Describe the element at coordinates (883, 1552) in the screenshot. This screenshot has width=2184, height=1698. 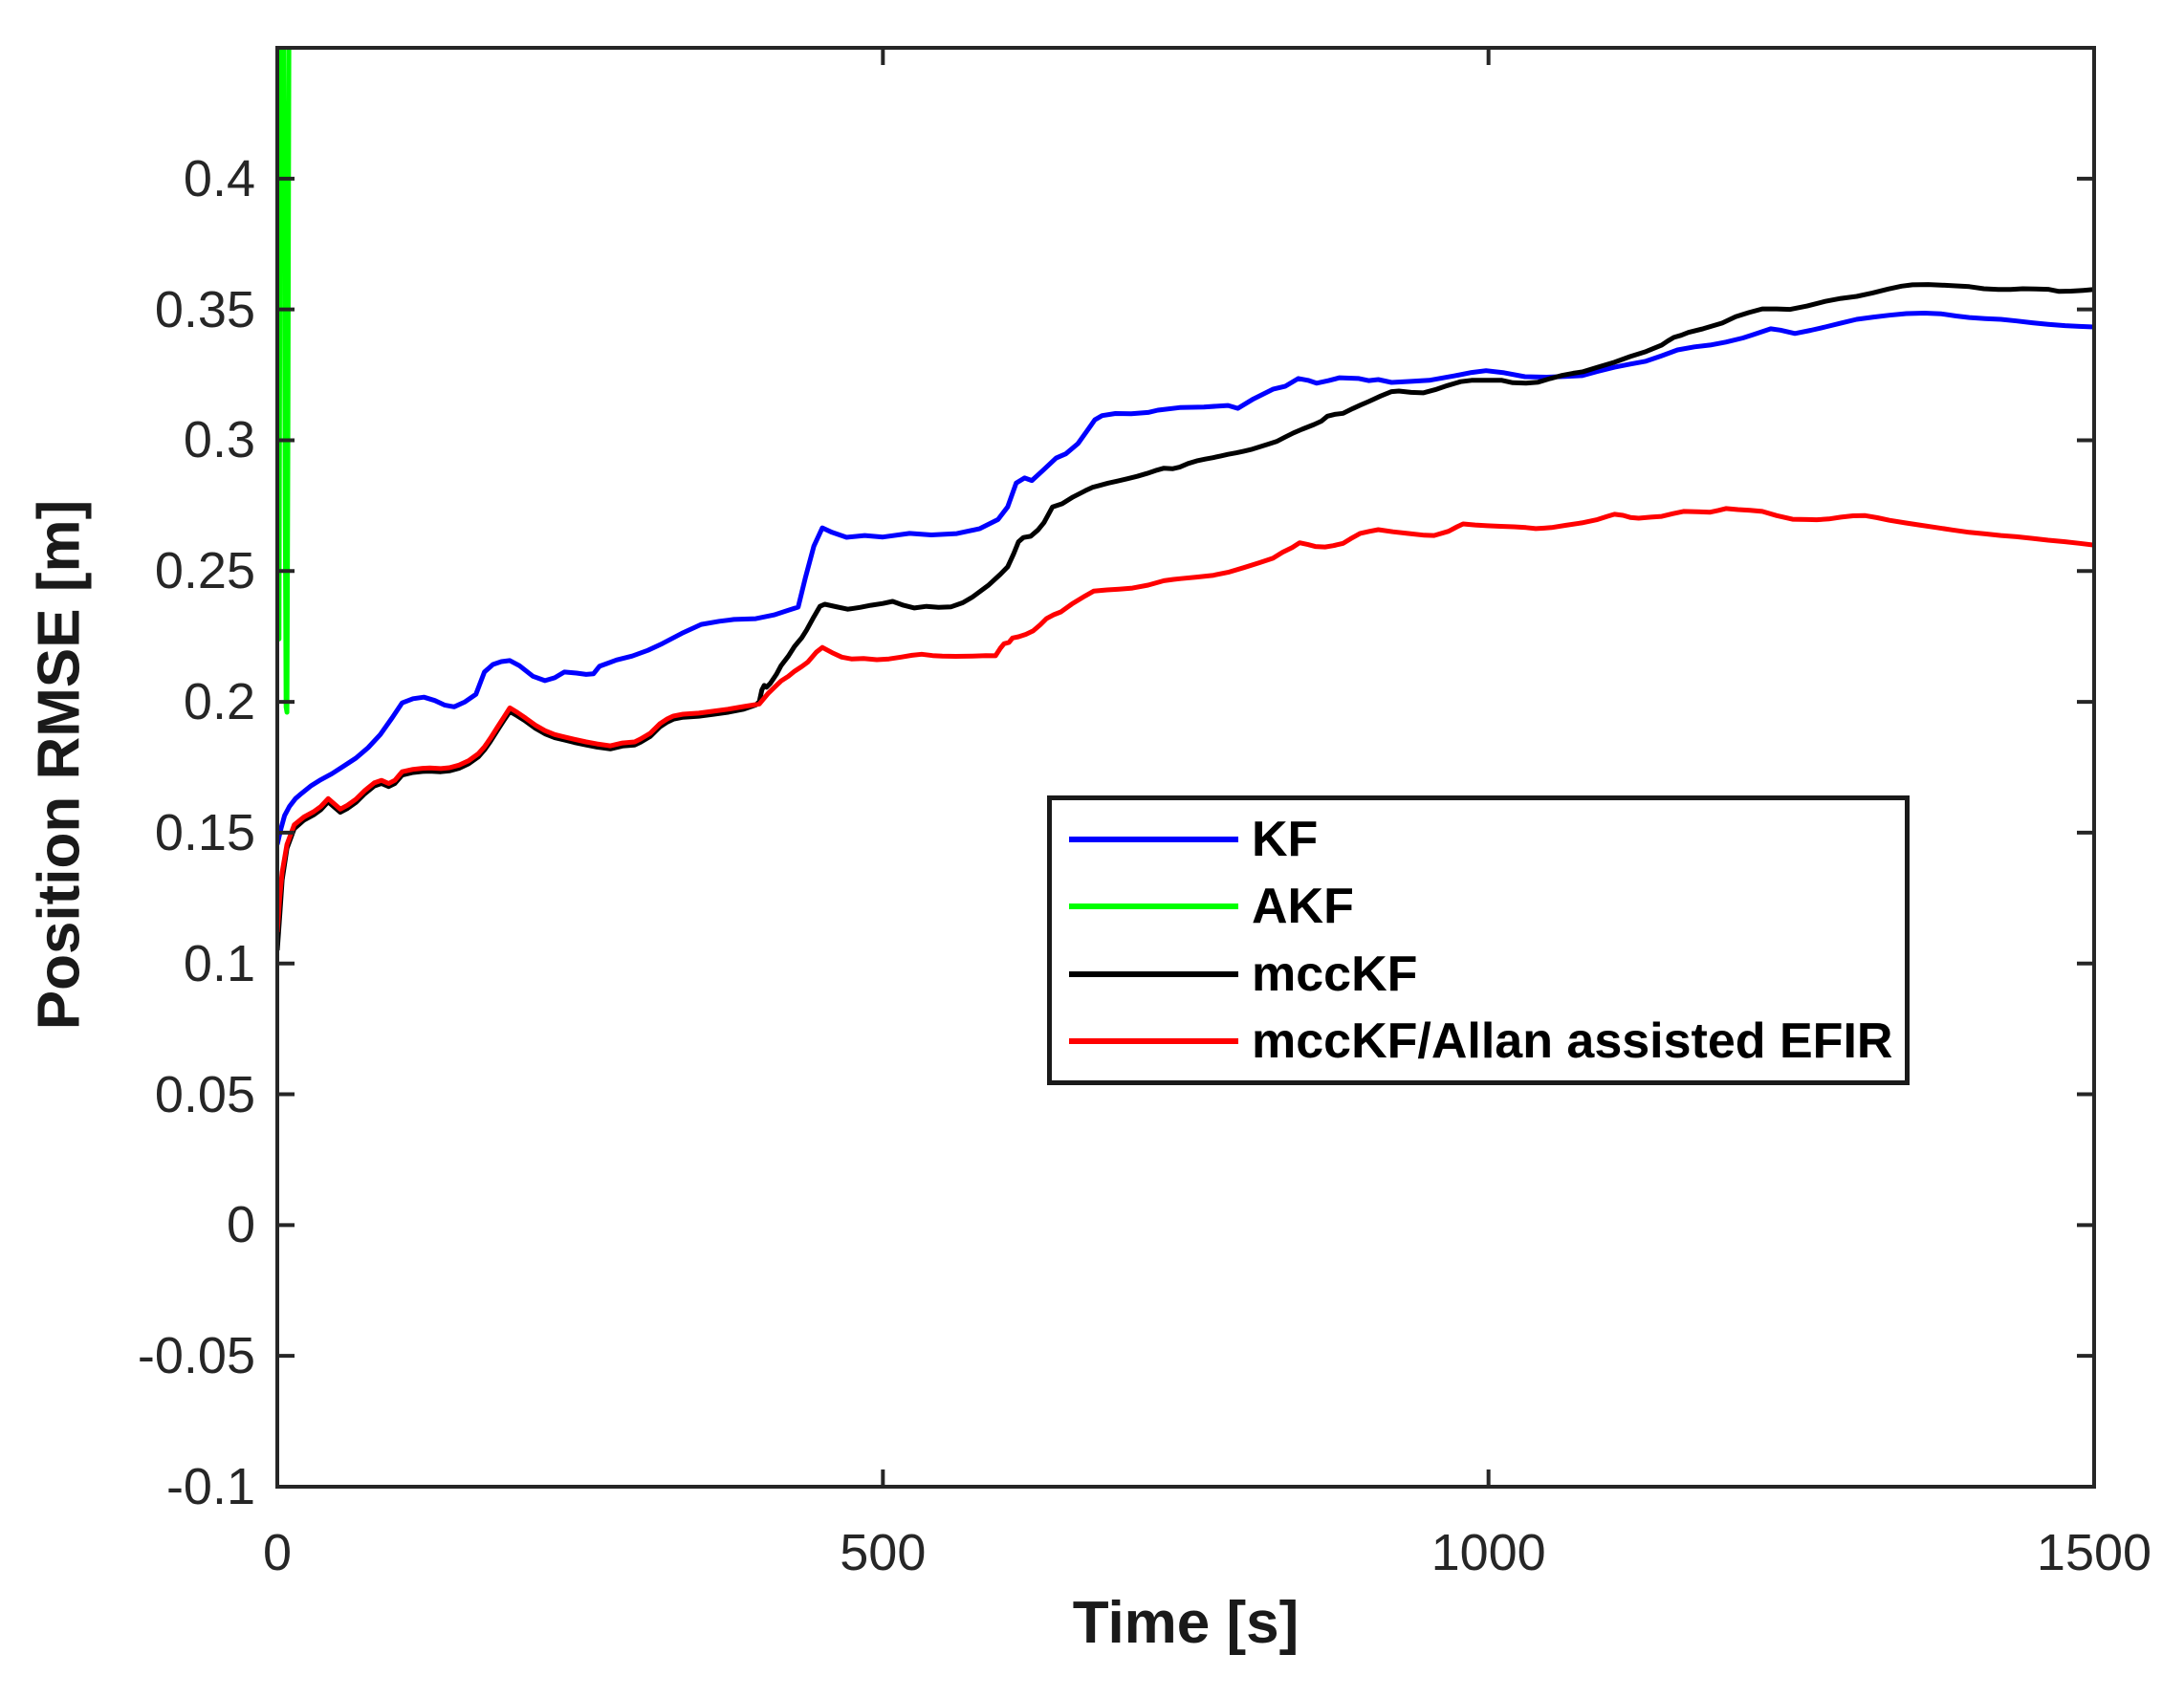
I see `x-tick-label: 500` at that location.